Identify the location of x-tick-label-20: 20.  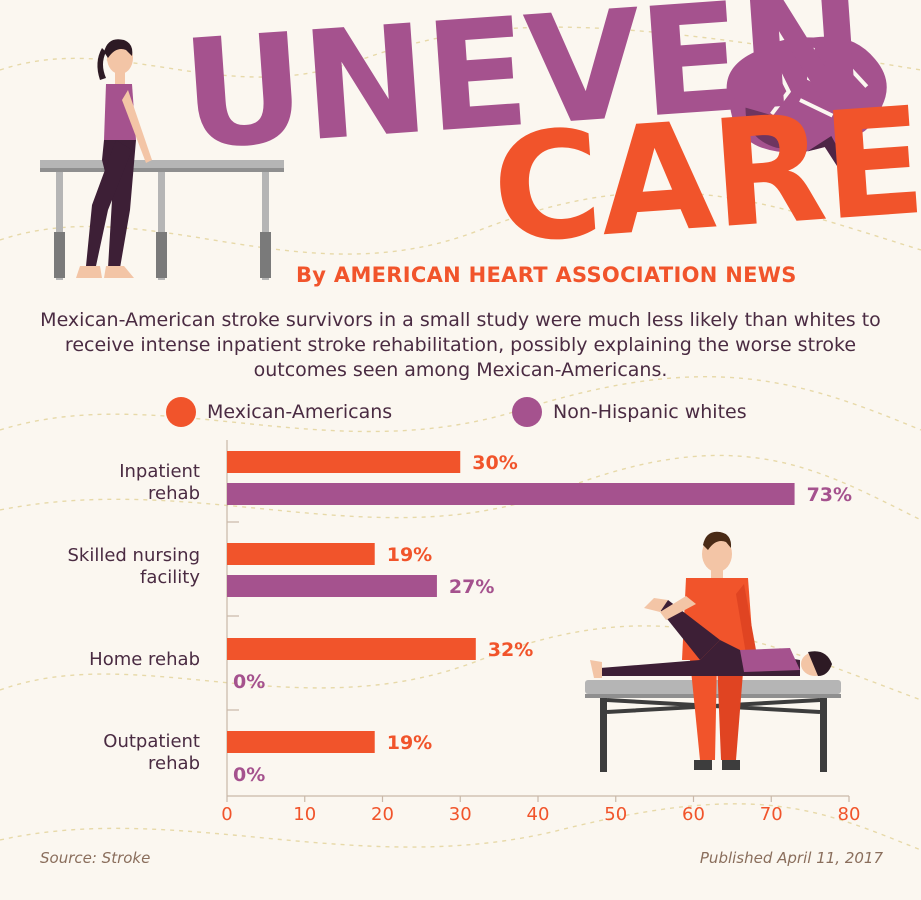
(382, 814).